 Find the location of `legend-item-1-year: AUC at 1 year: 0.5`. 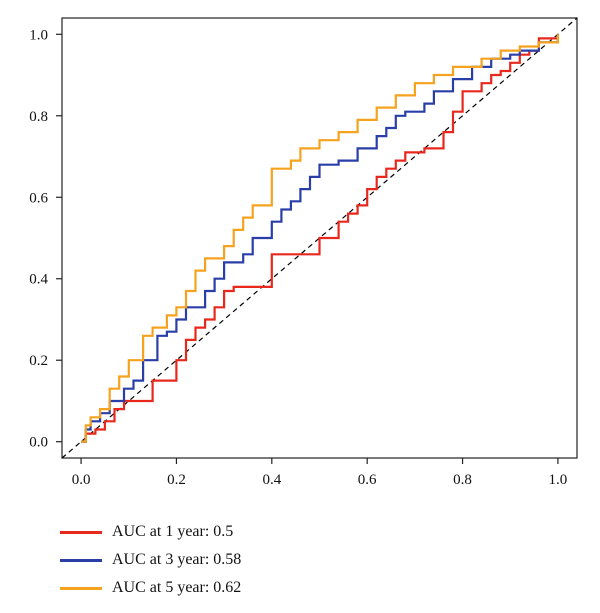

legend-item-1-year: AUC at 1 year: 0.5 is located at coordinates (150, 532).